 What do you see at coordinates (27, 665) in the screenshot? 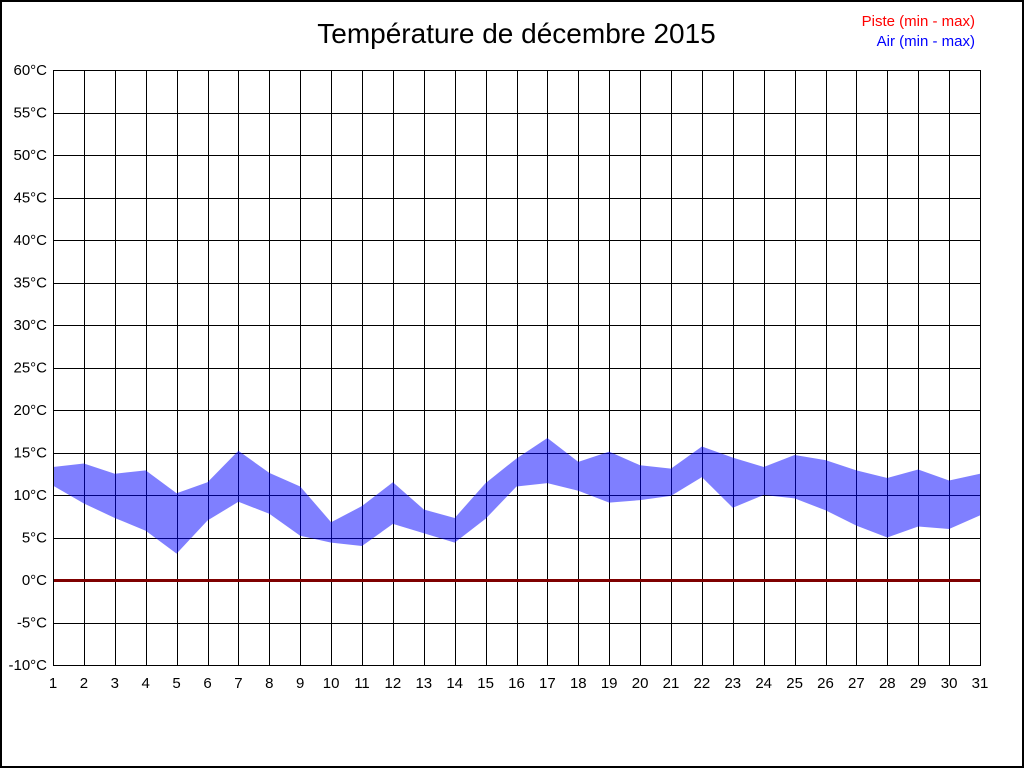
I see `y-tick-label: -10°C` at bounding box center [27, 665].